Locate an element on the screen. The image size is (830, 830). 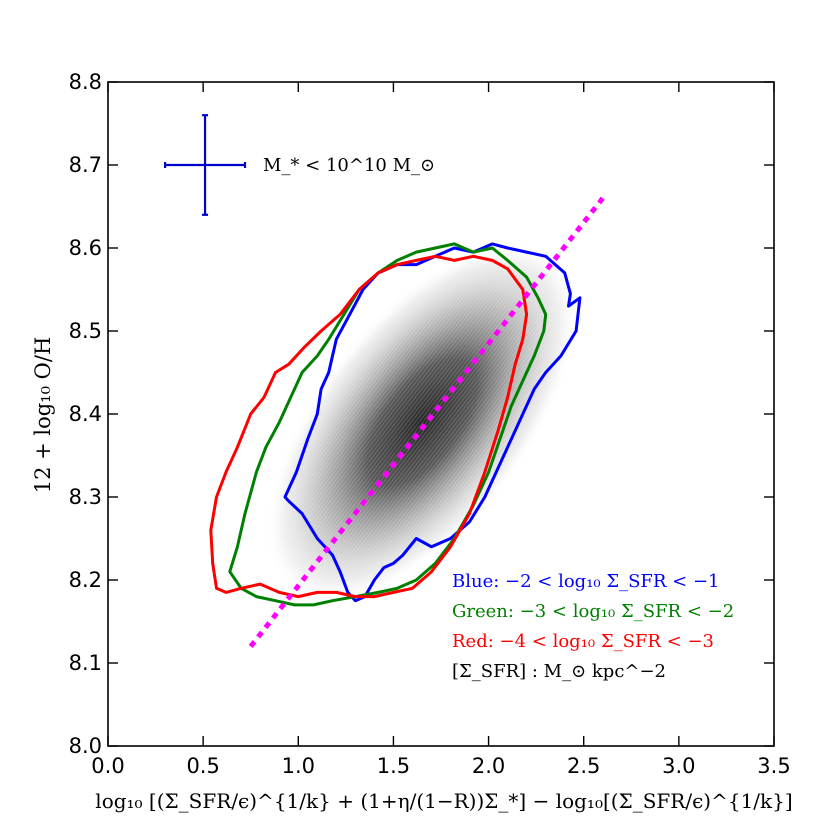
x-tick-label: 0.5 is located at coordinates (202, 766).